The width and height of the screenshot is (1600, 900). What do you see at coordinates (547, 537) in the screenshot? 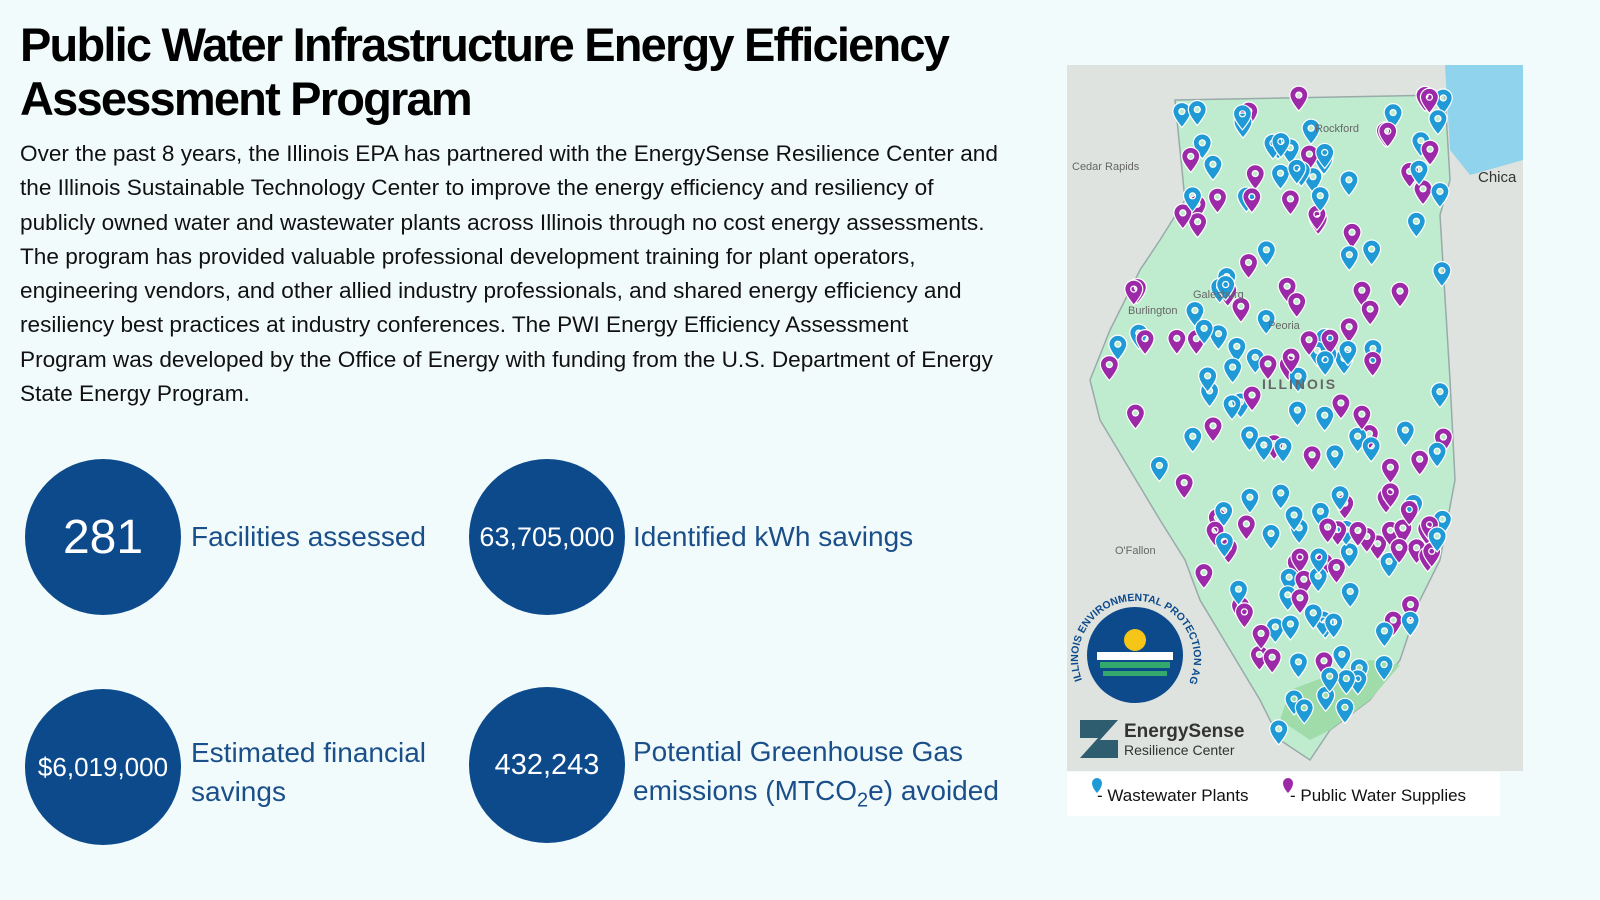
I see `stat-circle: 63,705,000` at bounding box center [547, 537].